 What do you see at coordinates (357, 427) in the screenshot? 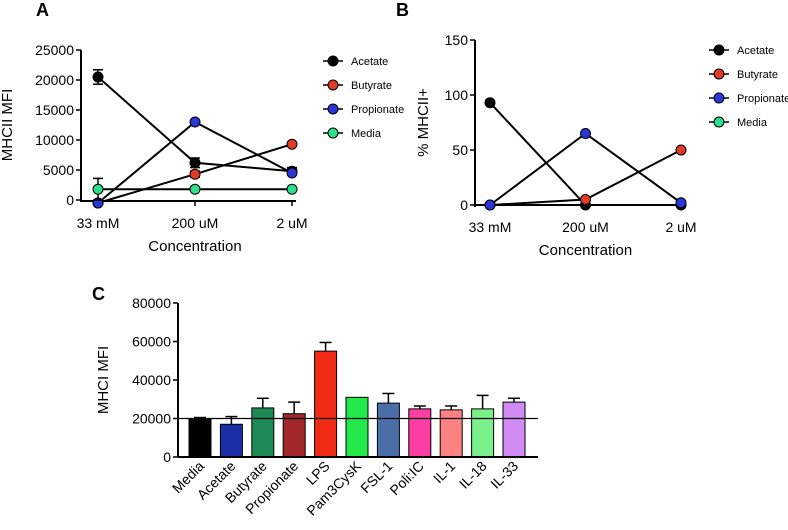
I see `bar-pam3cysk` at bounding box center [357, 427].